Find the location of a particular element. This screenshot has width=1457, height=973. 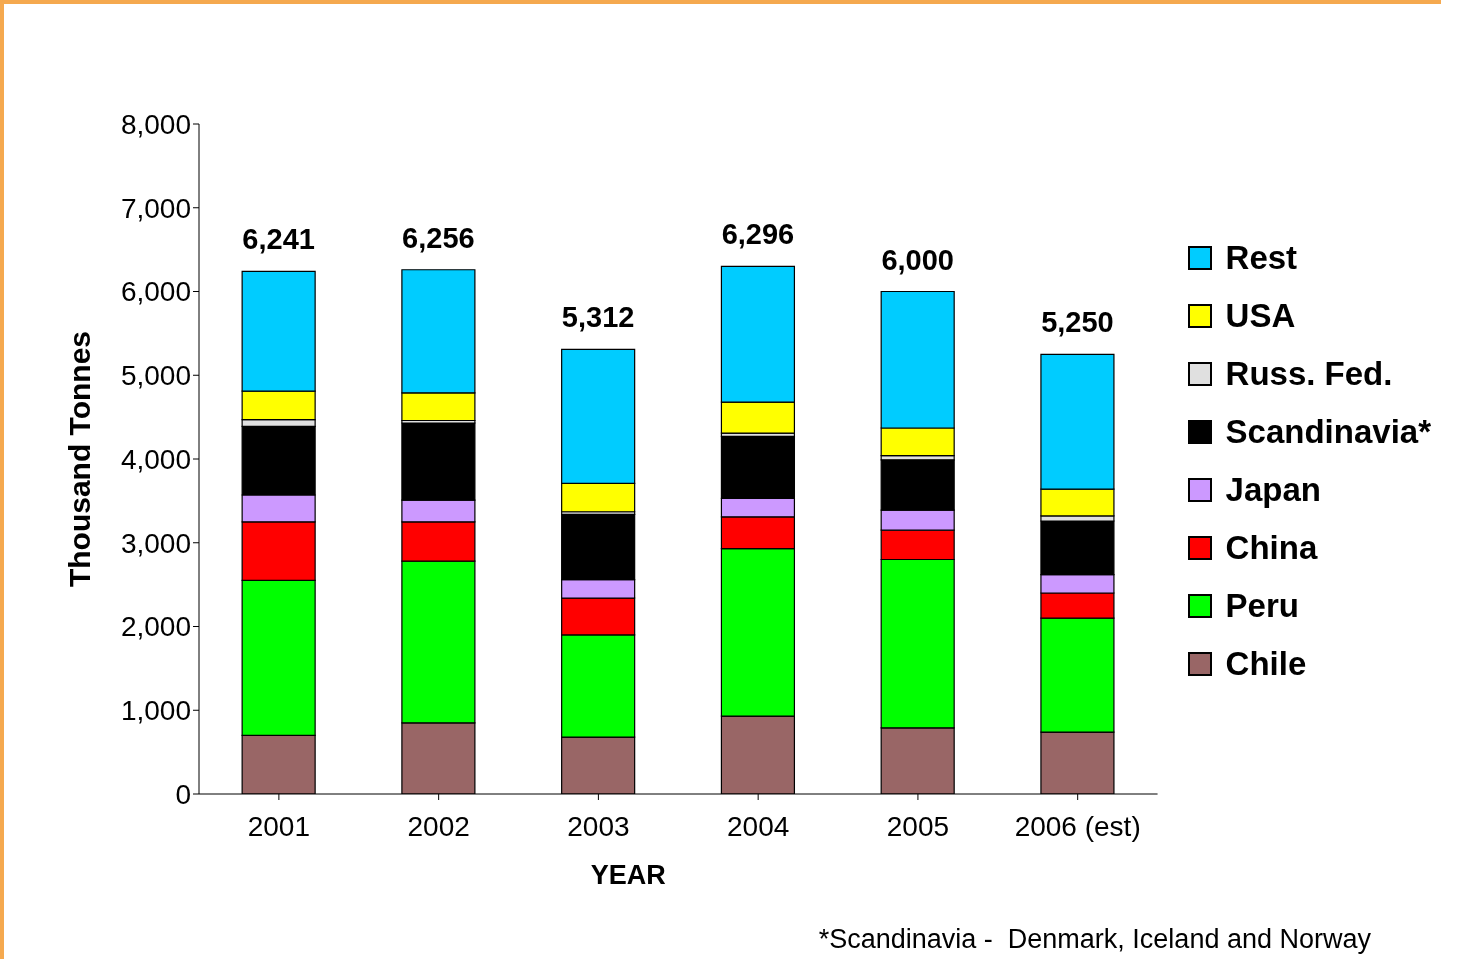

y-tick-label: 8,000 is located at coordinates (155, 124).